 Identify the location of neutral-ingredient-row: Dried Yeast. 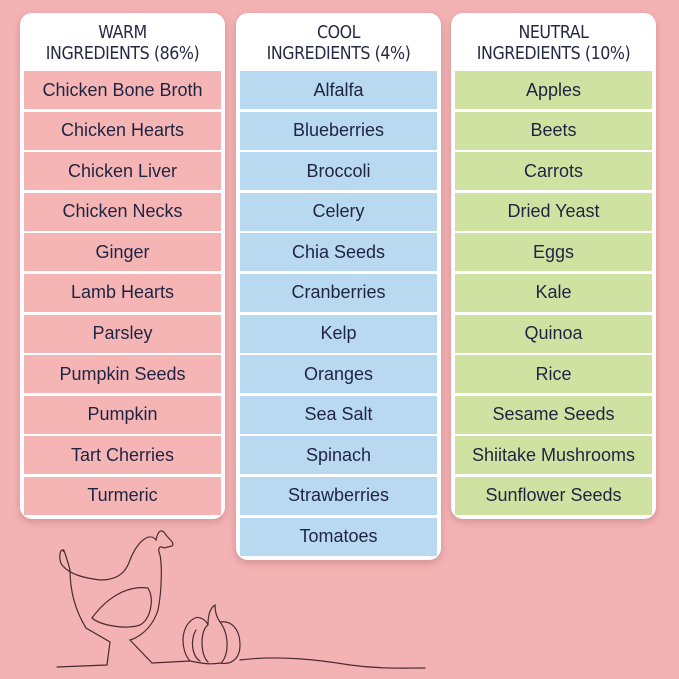
(553, 211).